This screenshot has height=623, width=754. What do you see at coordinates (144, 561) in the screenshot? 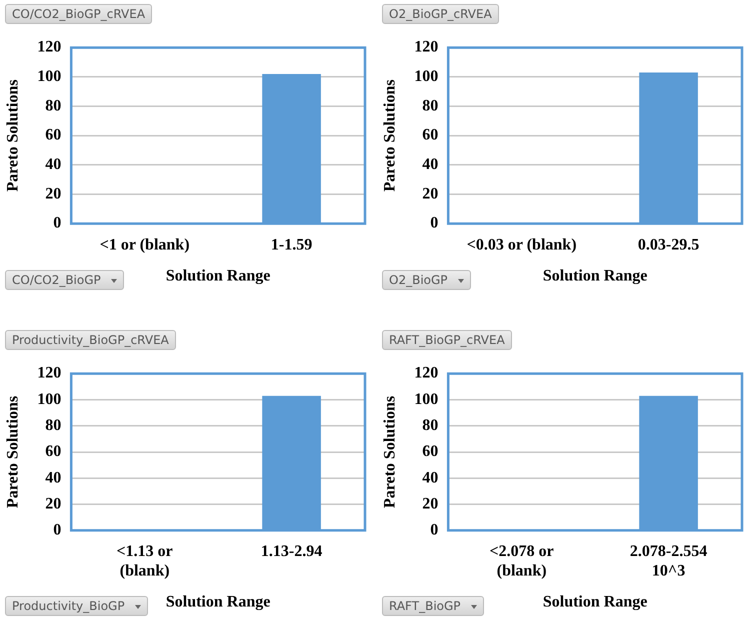
I see `x-tick-label: <1.13 or (blank)` at bounding box center [144, 561].